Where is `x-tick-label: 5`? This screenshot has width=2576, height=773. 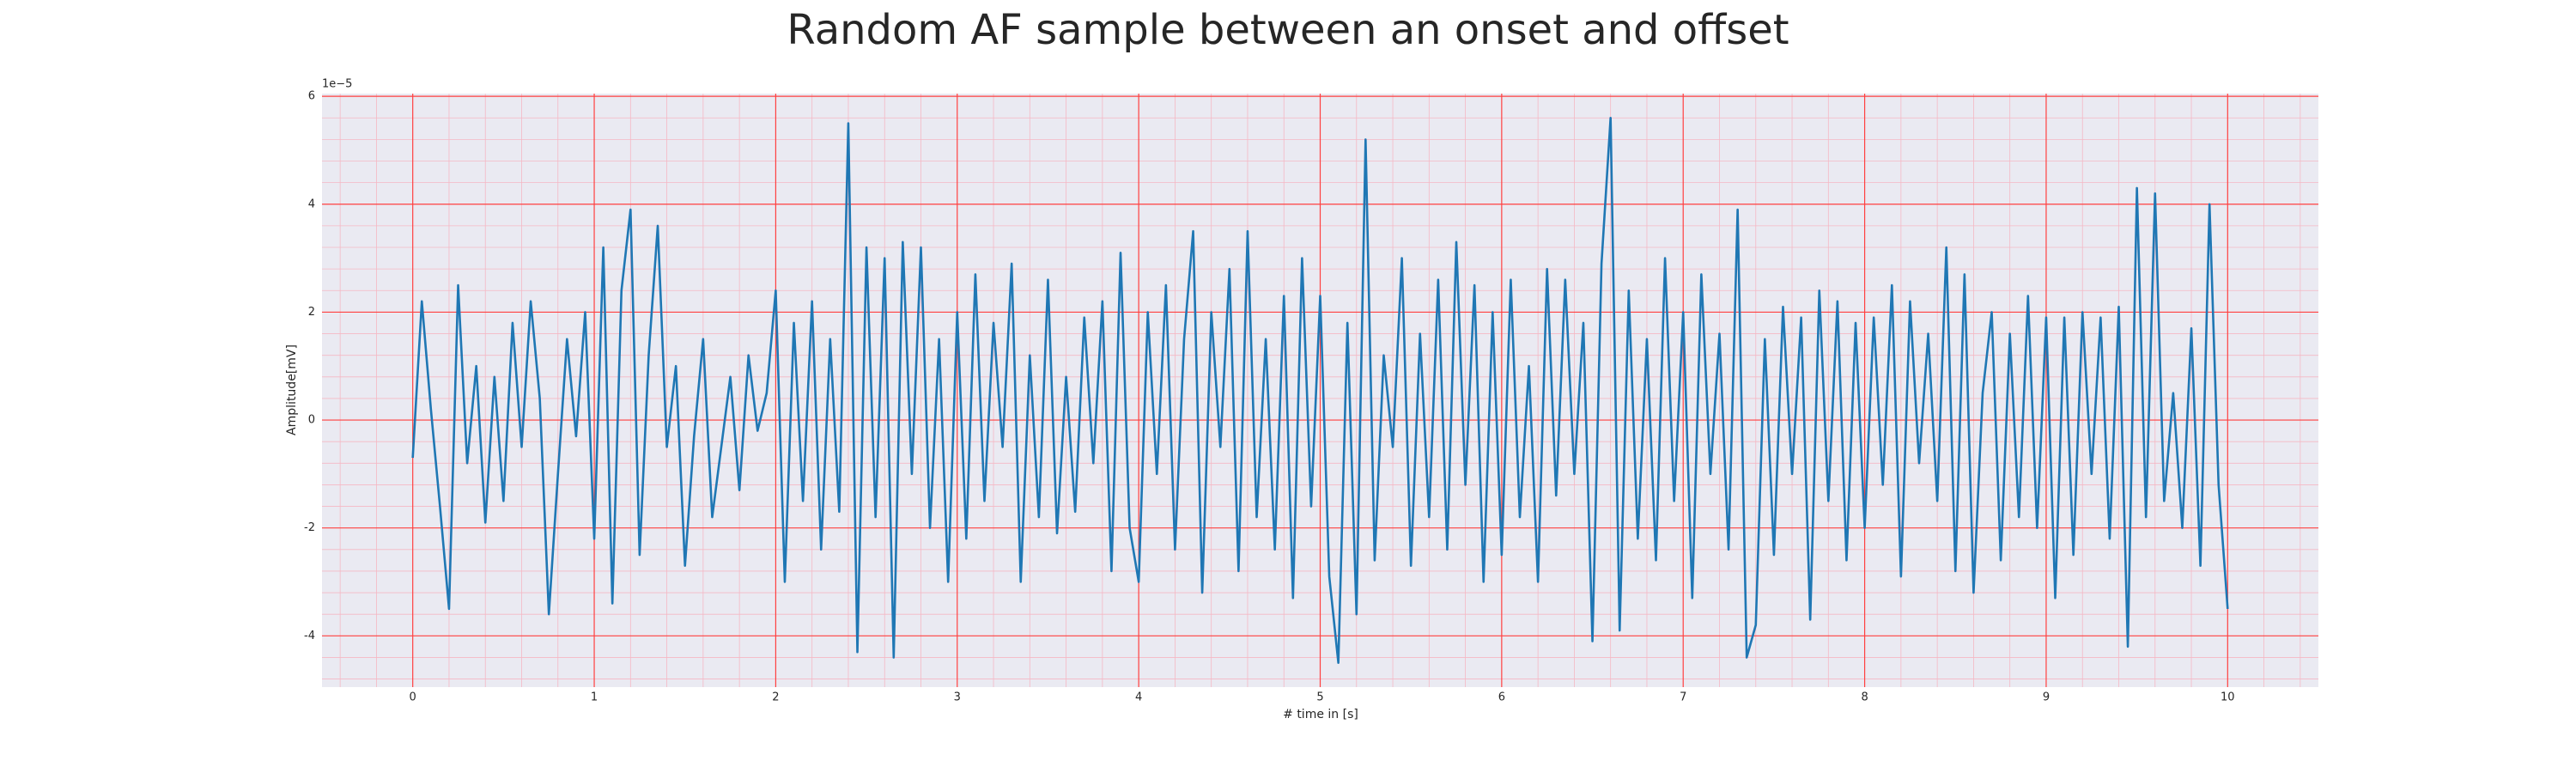 x-tick-label: 5 is located at coordinates (1319, 697).